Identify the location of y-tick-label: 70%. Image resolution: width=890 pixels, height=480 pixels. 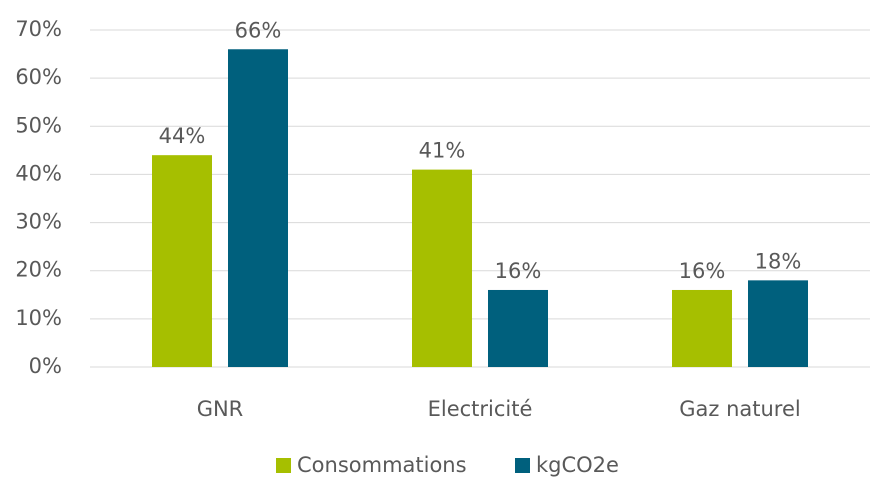
(38, 29).